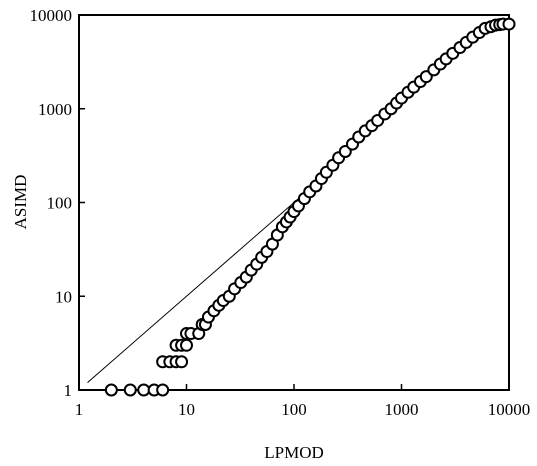 Image resolution: width=537 pixels, height=466 pixels. What do you see at coordinates (402, 409) in the screenshot?
I see `x-tick-label: 1000` at bounding box center [402, 409].